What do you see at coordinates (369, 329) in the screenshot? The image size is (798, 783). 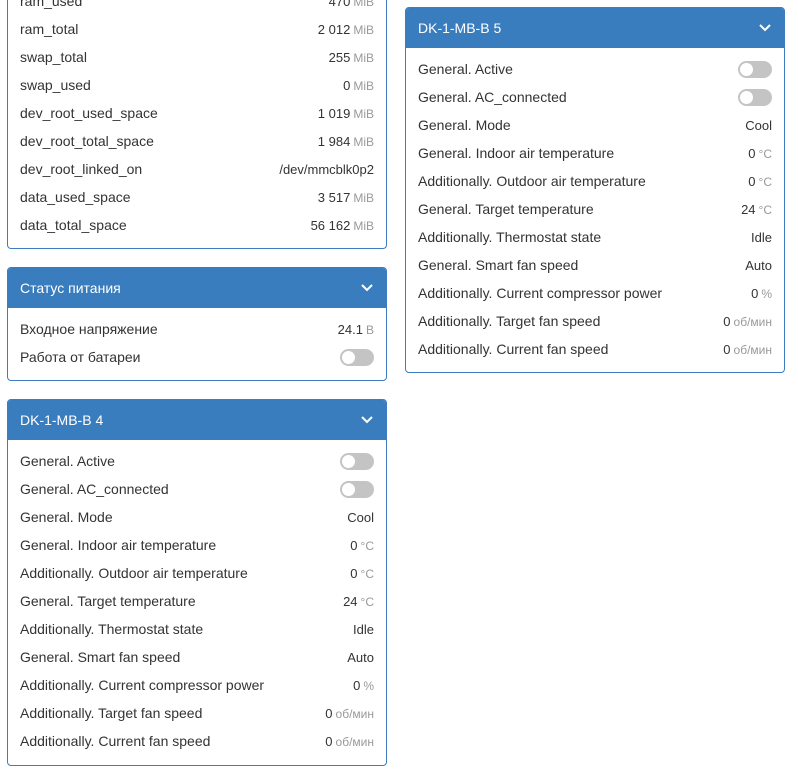 I see `value-unit: В` at bounding box center [369, 329].